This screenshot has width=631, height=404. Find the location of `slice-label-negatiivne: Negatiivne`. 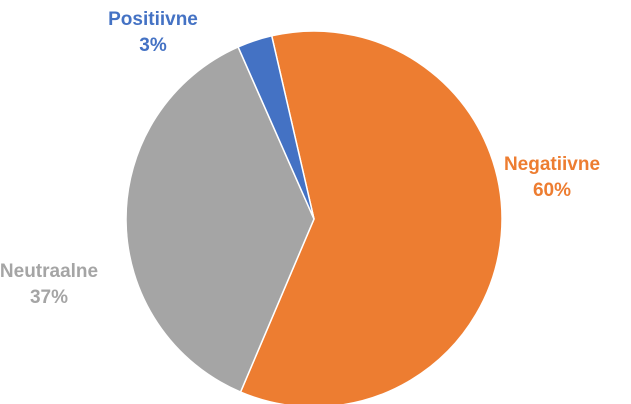

slice-label-negatiivne: Negatiivne is located at coordinates (552, 164).